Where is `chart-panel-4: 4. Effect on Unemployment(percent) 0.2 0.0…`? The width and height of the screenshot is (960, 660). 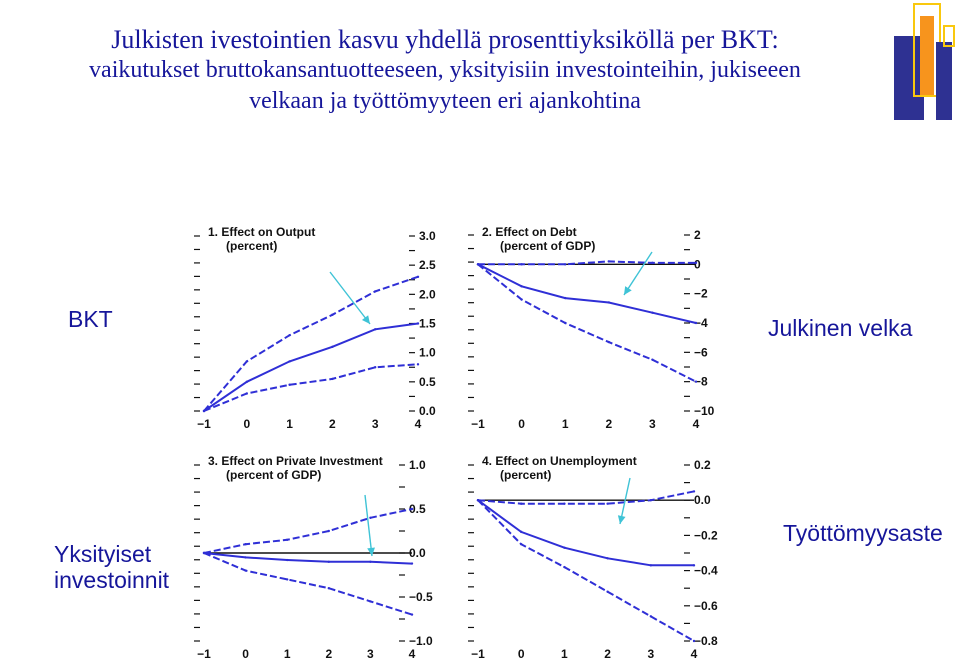
chart-panel-4: 4. Effect on Unemployment(percent) 0.2 0.0… is located at coordinates (593, 557).